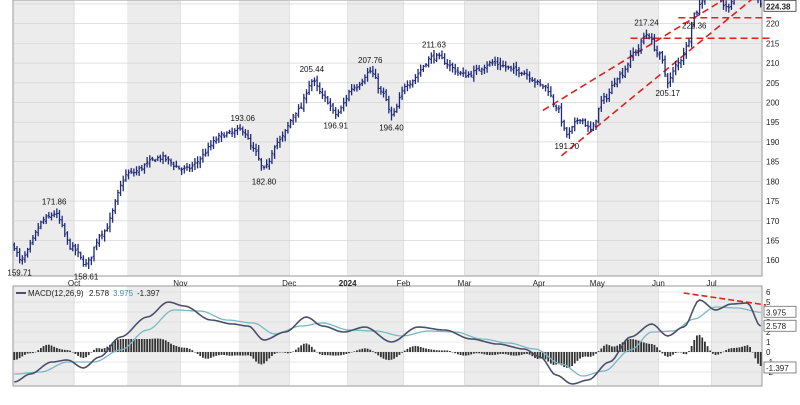 Image resolution: width=800 pixels, height=405 pixels. What do you see at coordinates (312, 69) in the screenshot?
I see `price-annotation: 205.44` at bounding box center [312, 69].